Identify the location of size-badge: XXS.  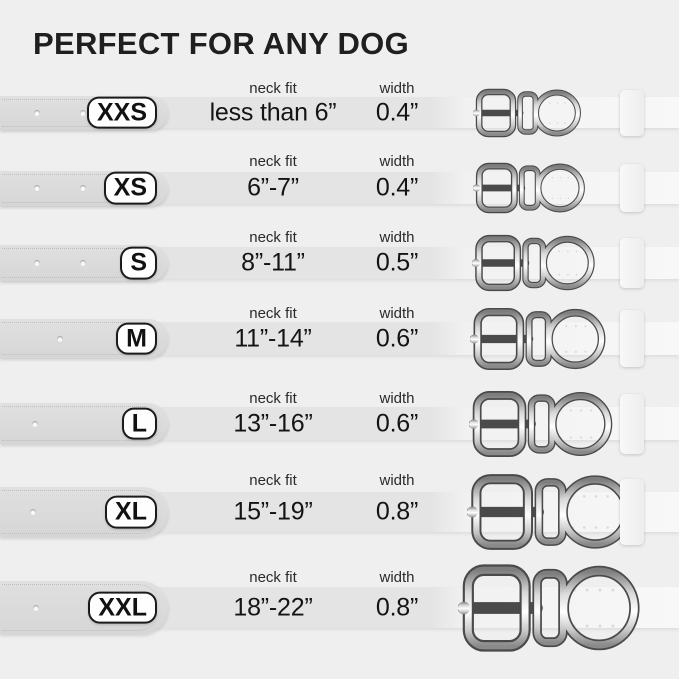
(121, 112).